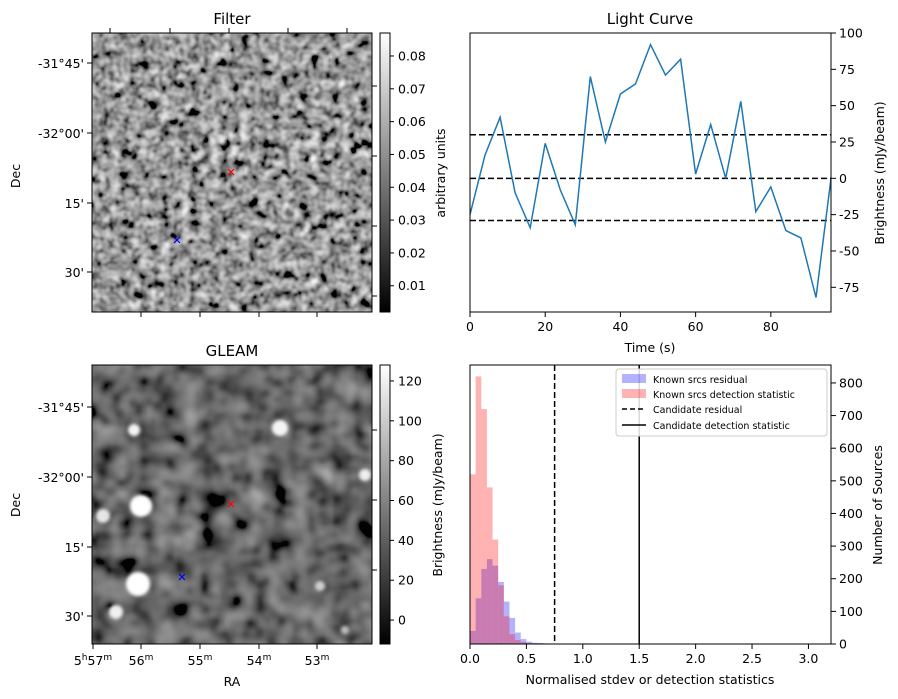 This screenshot has width=898, height=699. Describe the element at coordinates (222, 140) in the screenshot. I see `filter-bright-spot` at that location.